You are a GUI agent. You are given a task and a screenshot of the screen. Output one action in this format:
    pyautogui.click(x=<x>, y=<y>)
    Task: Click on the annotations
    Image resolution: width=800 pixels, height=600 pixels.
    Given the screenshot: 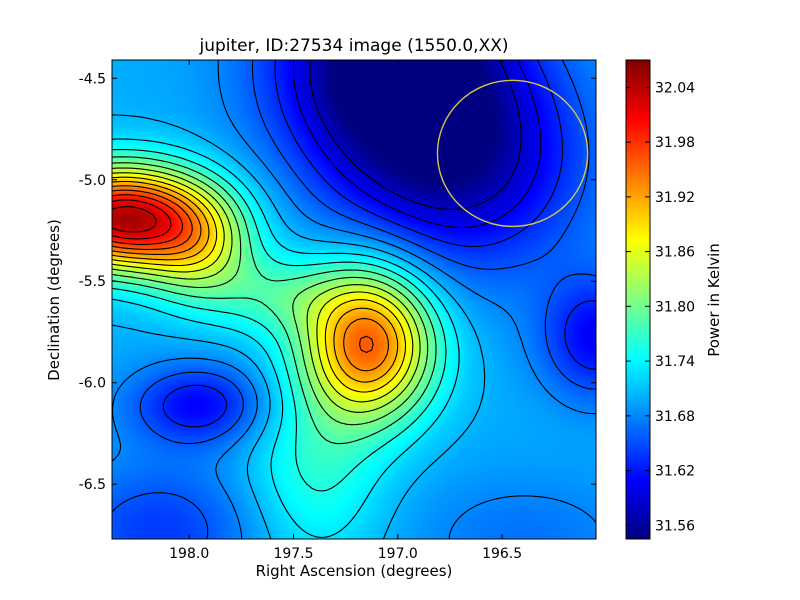 What is the action you would take?
    pyautogui.click(x=512, y=153)
    